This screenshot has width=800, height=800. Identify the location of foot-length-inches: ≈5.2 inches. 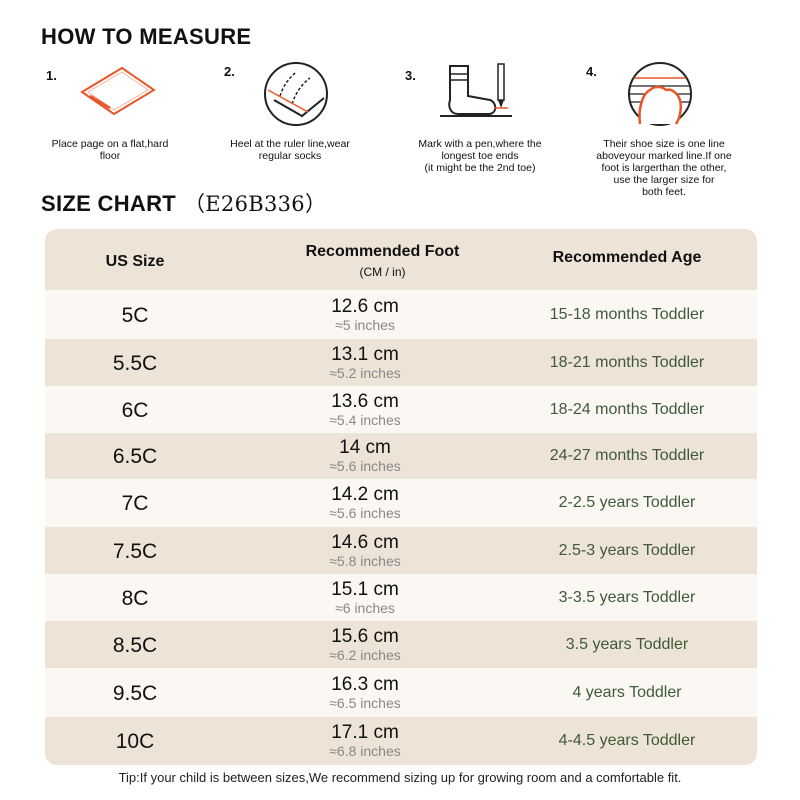
(365, 372).